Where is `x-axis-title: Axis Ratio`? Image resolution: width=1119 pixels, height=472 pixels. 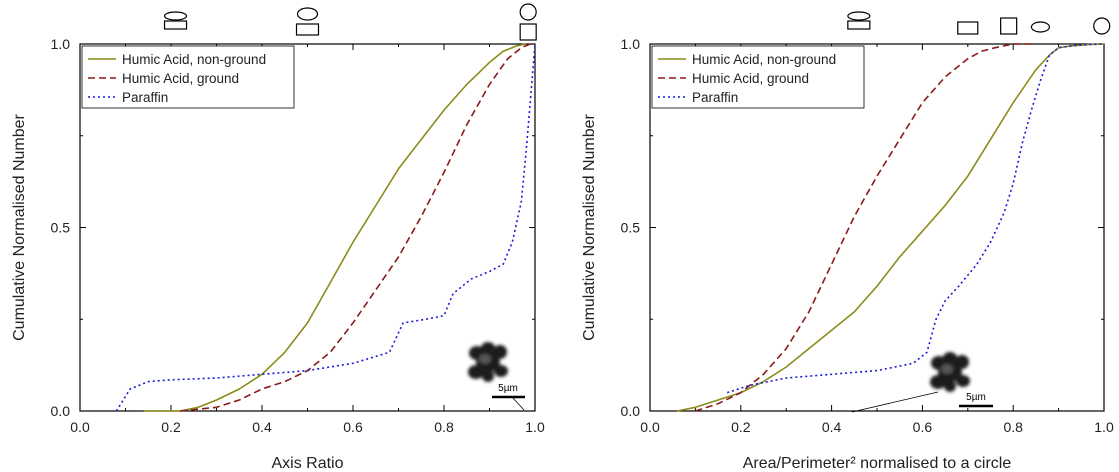 x-axis-title: Axis Ratio is located at coordinates (307, 463).